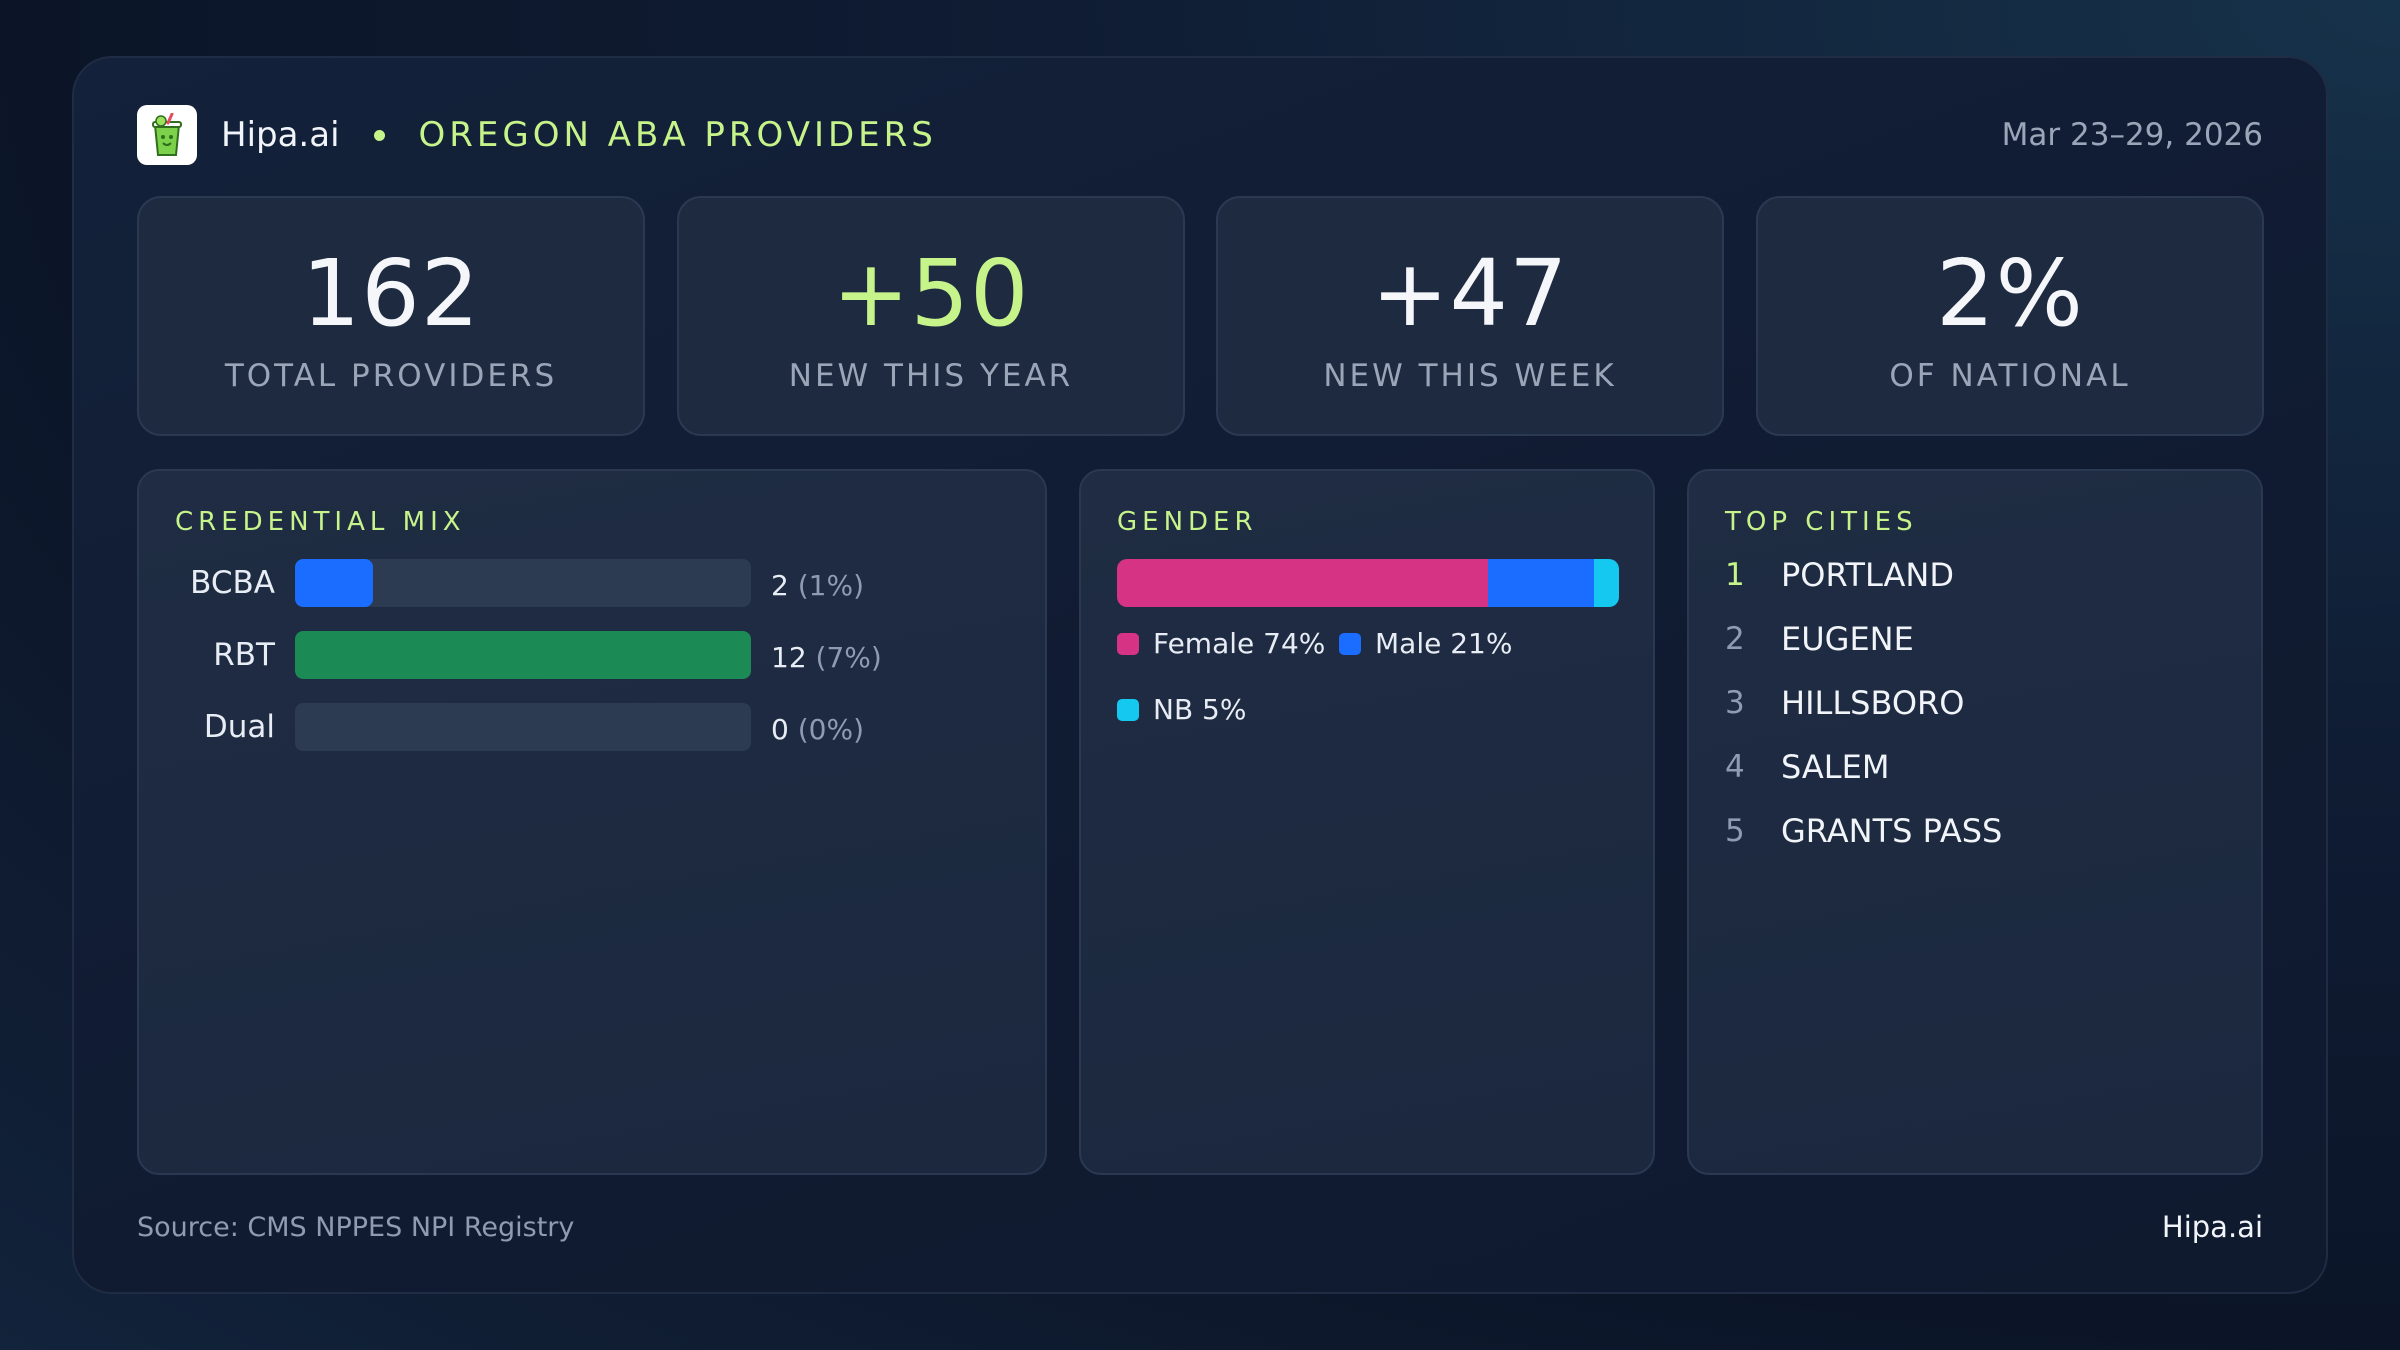 This screenshot has width=2400, height=1350. What do you see at coordinates (1606, 583) in the screenshot?
I see `gender-segment-nb` at bounding box center [1606, 583].